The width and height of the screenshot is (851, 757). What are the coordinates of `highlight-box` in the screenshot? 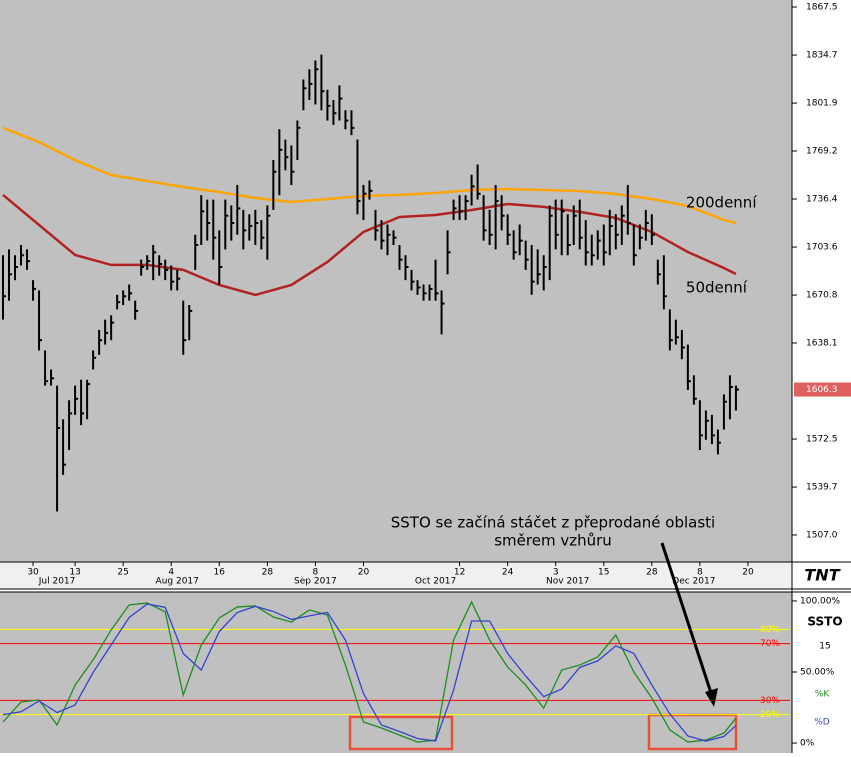 It's located at (401, 733).